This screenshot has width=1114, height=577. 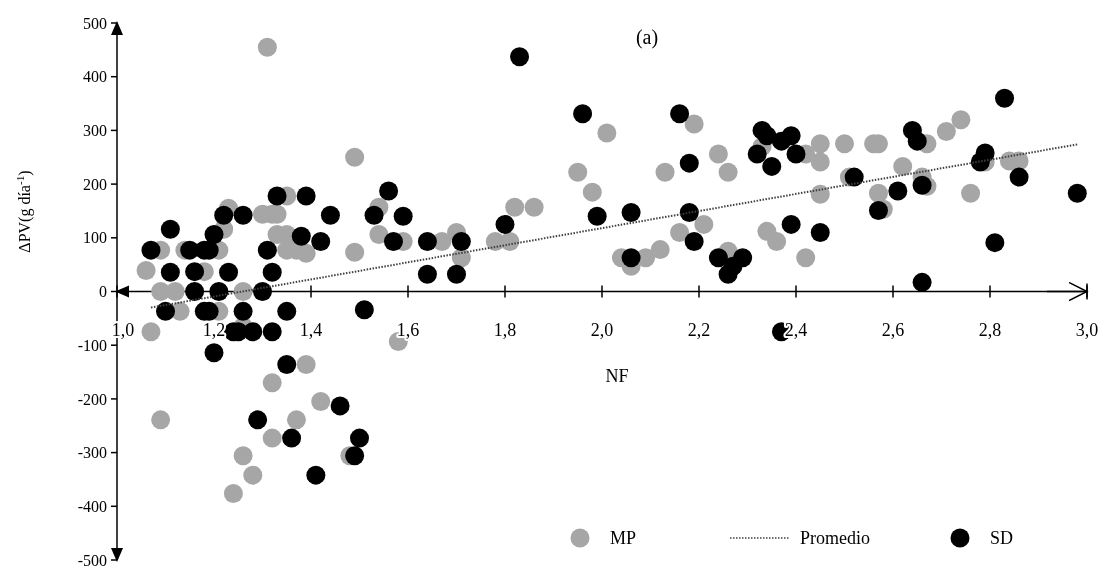 What do you see at coordinates (95, 238) in the screenshot?
I see `y-tick-label: 100` at bounding box center [95, 238].